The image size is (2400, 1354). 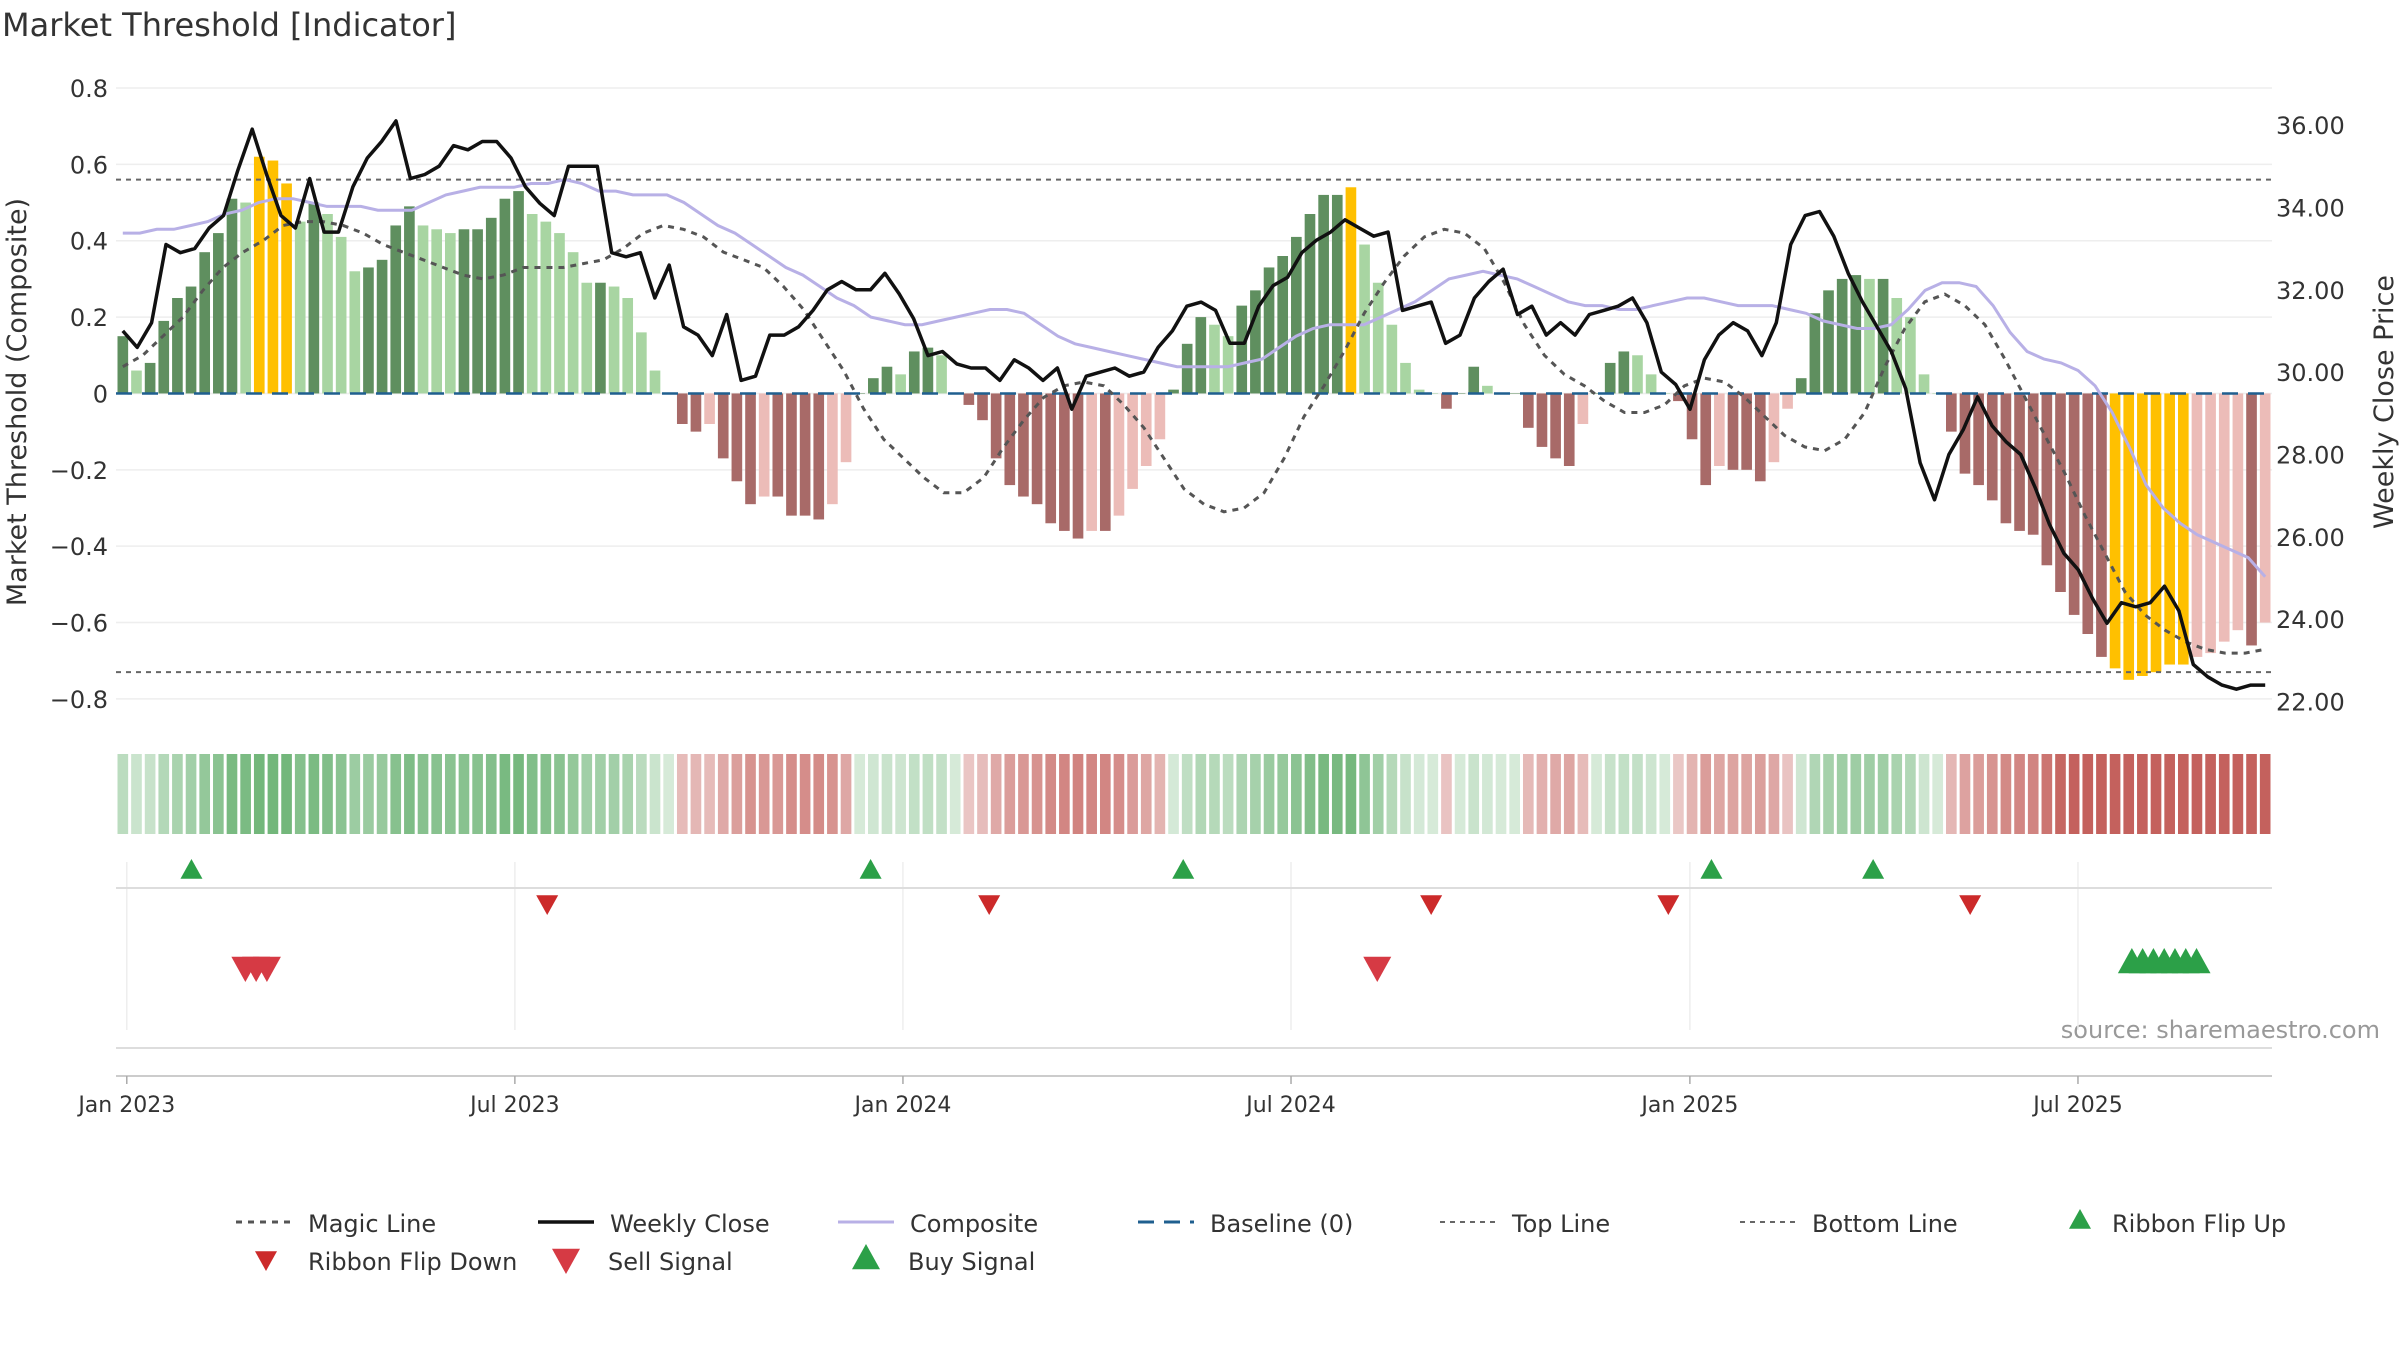 I want to click on x-tick-label: Jul 2023, so click(x=514, y=1105).